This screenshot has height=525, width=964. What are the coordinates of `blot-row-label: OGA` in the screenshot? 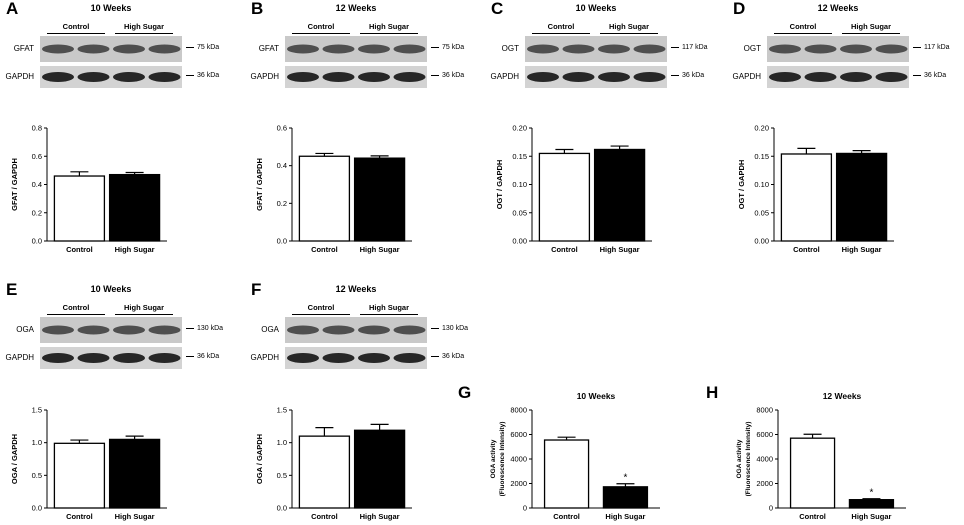 It's located at (25, 329).